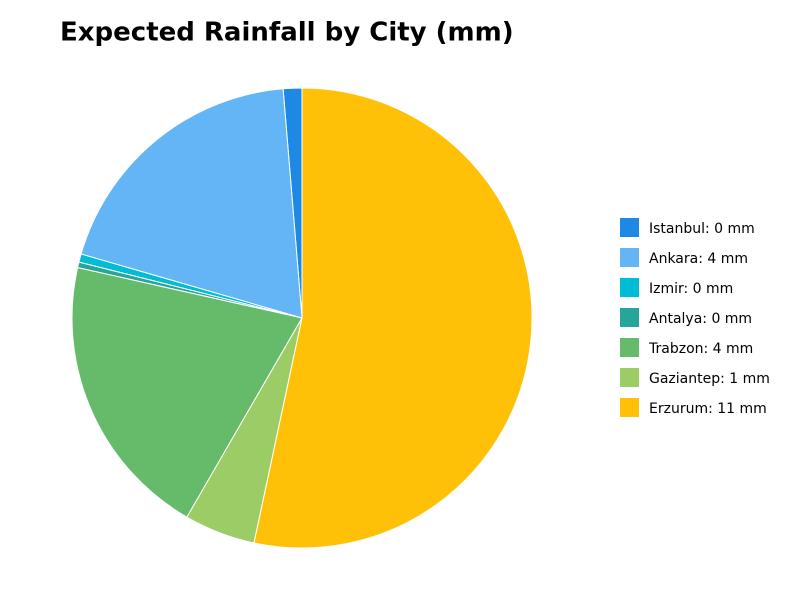  I want to click on legend-label: Ankara: 4 mm, so click(698, 259).